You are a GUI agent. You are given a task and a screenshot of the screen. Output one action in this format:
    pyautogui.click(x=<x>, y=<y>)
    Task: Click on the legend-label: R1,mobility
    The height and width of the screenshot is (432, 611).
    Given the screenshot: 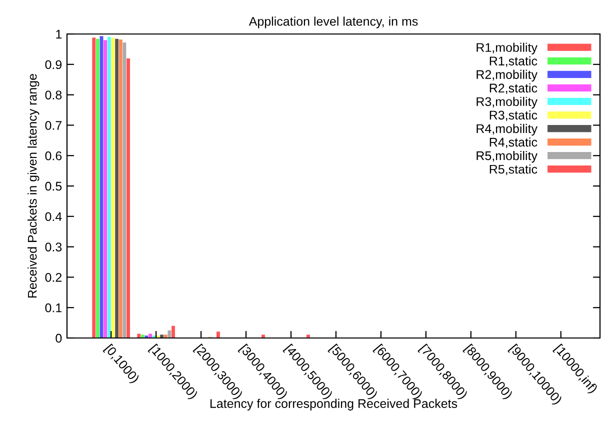 What is the action you would take?
    pyautogui.click(x=507, y=48)
    